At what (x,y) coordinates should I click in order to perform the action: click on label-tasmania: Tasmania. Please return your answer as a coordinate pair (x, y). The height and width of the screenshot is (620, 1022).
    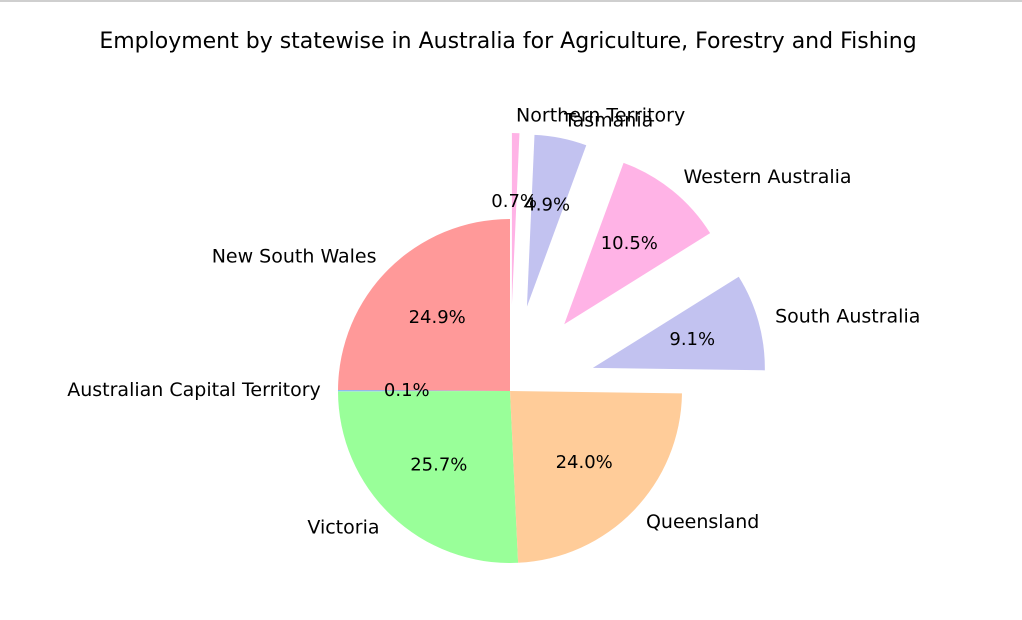
    Looking at the image, I should click on (608, 121).